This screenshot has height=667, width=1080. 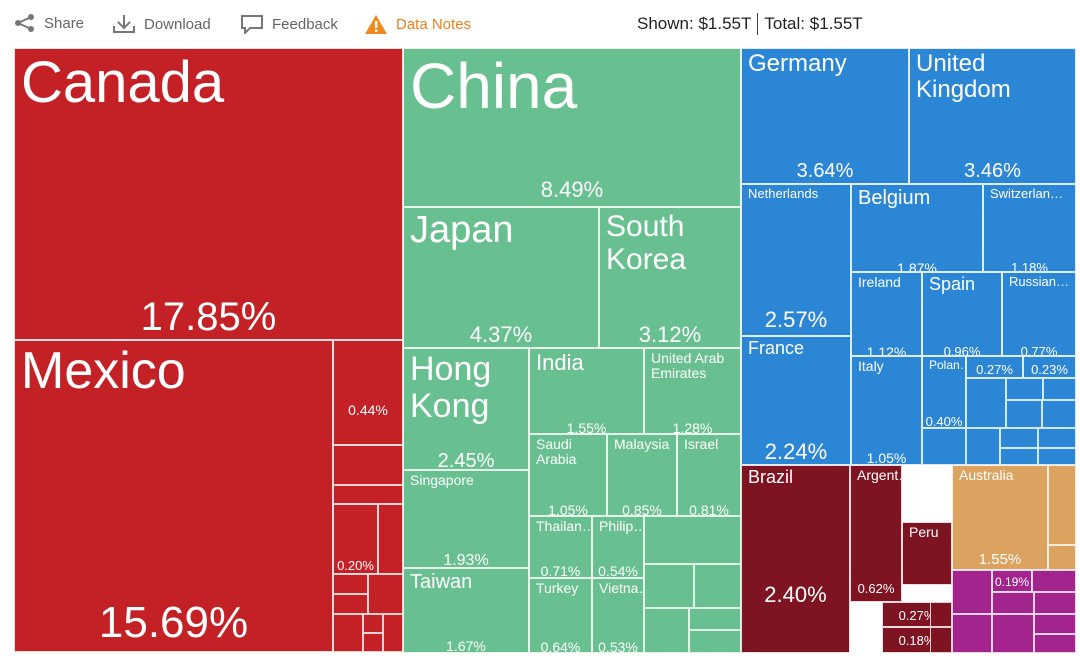 What do you see at coordinates (355, 539) in the screenshot?
I see `treemap-tile: 0.20%` at bounding box center [355, 539].